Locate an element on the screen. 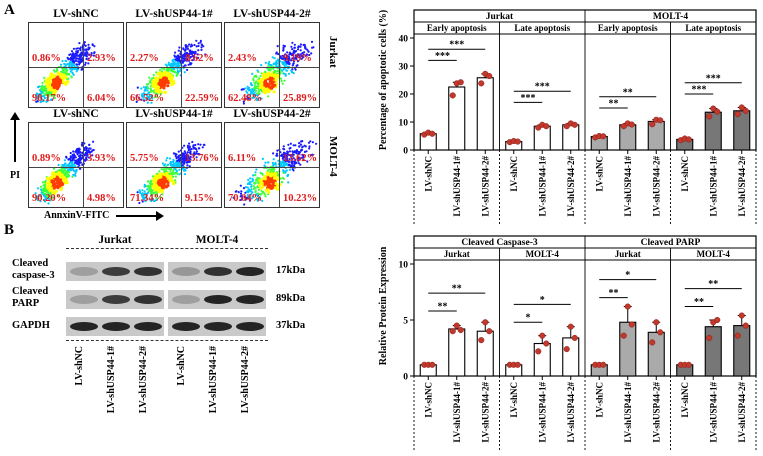 This screenshot has width=763, height=456. blot-lane-label: LV-shNC is located at coordinates (181, 366).